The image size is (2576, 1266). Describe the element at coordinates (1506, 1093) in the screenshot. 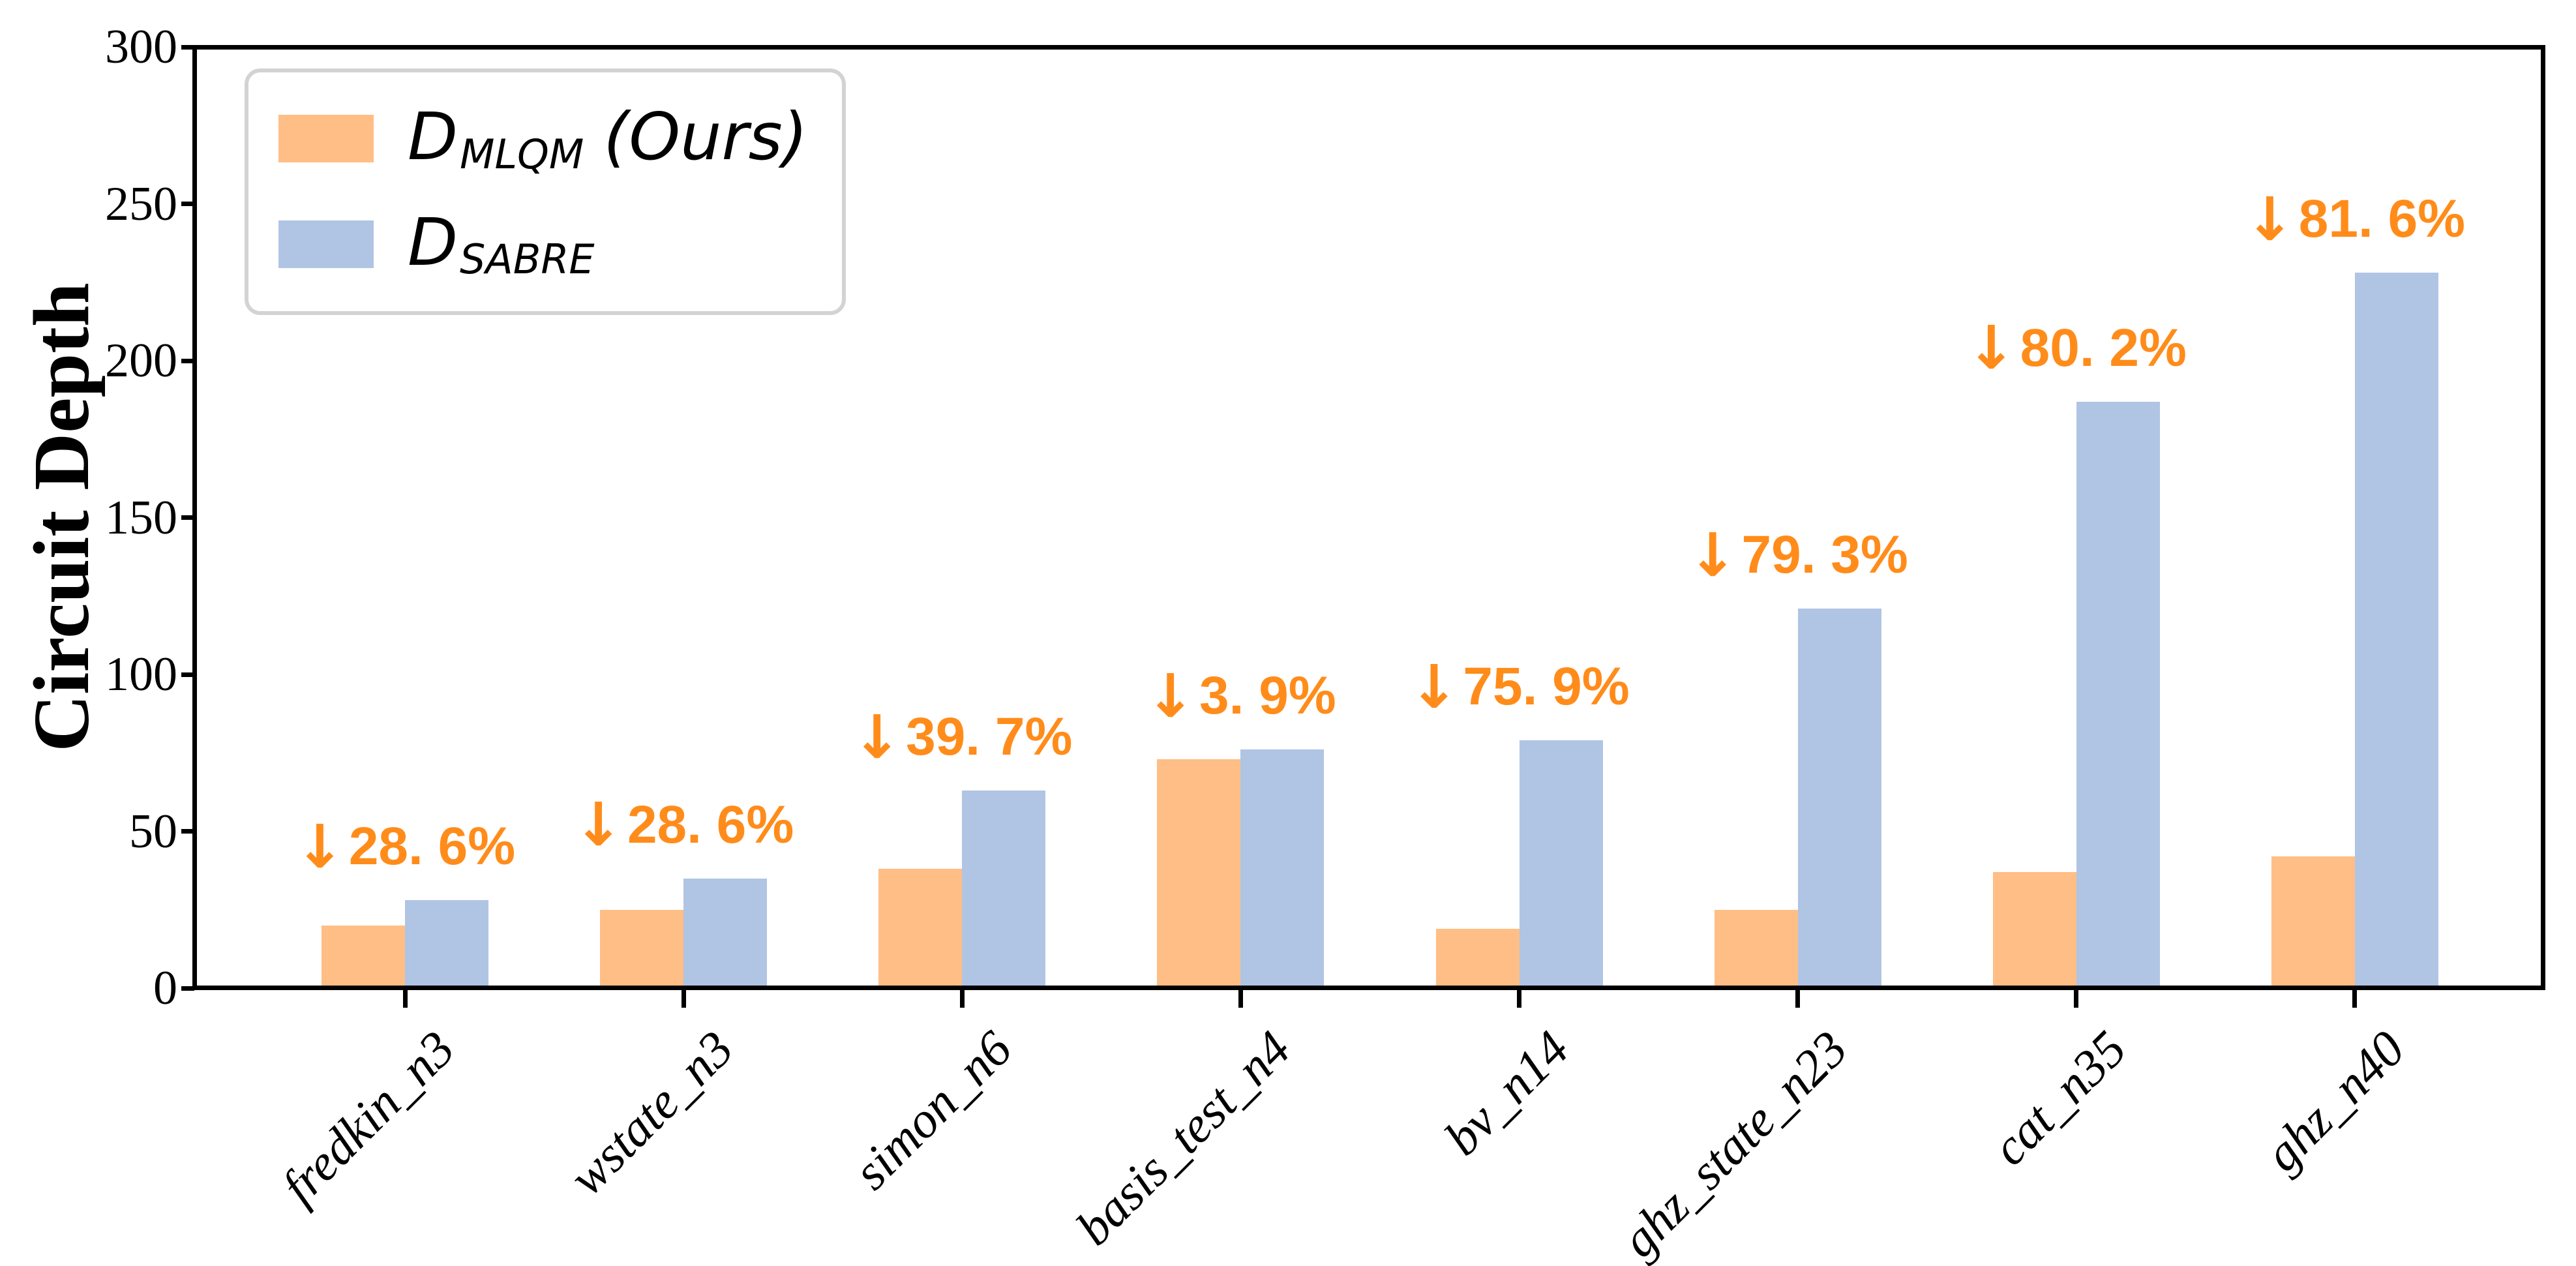

I see `x-tick-label-bv_n14: bv_n14` at that location.